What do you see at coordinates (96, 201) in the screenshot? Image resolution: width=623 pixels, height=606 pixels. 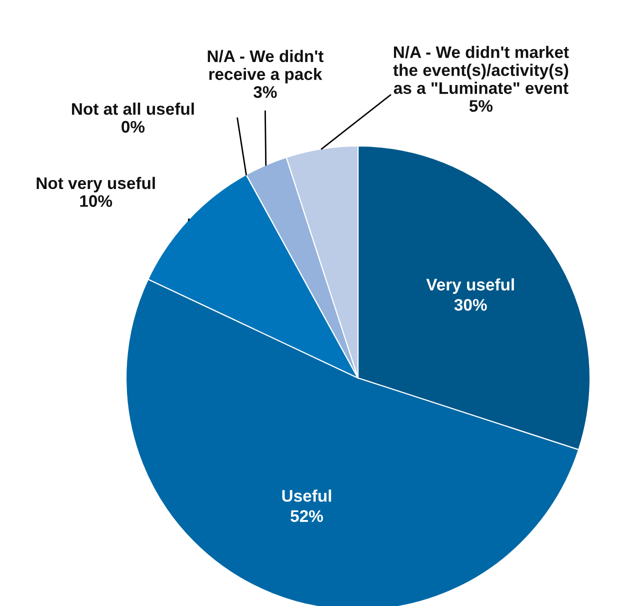 I see `data-label: 10%` at bounding box center [96, 201].